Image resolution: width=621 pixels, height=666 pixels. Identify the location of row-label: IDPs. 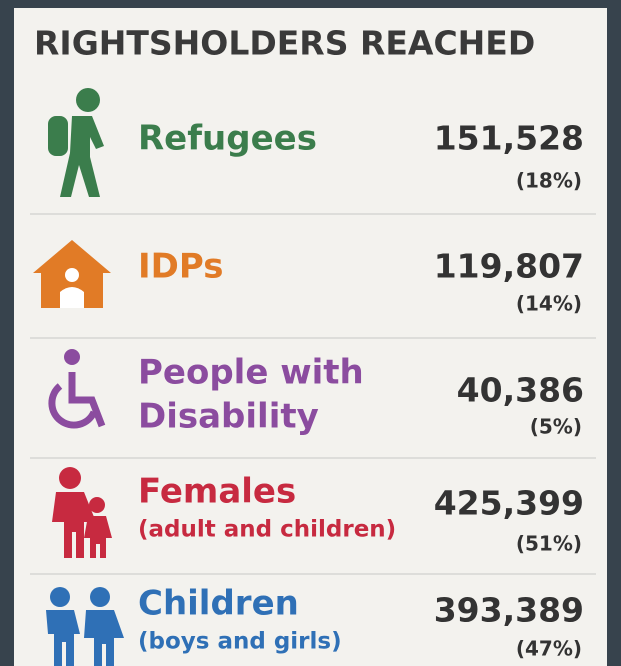
(180, 267).